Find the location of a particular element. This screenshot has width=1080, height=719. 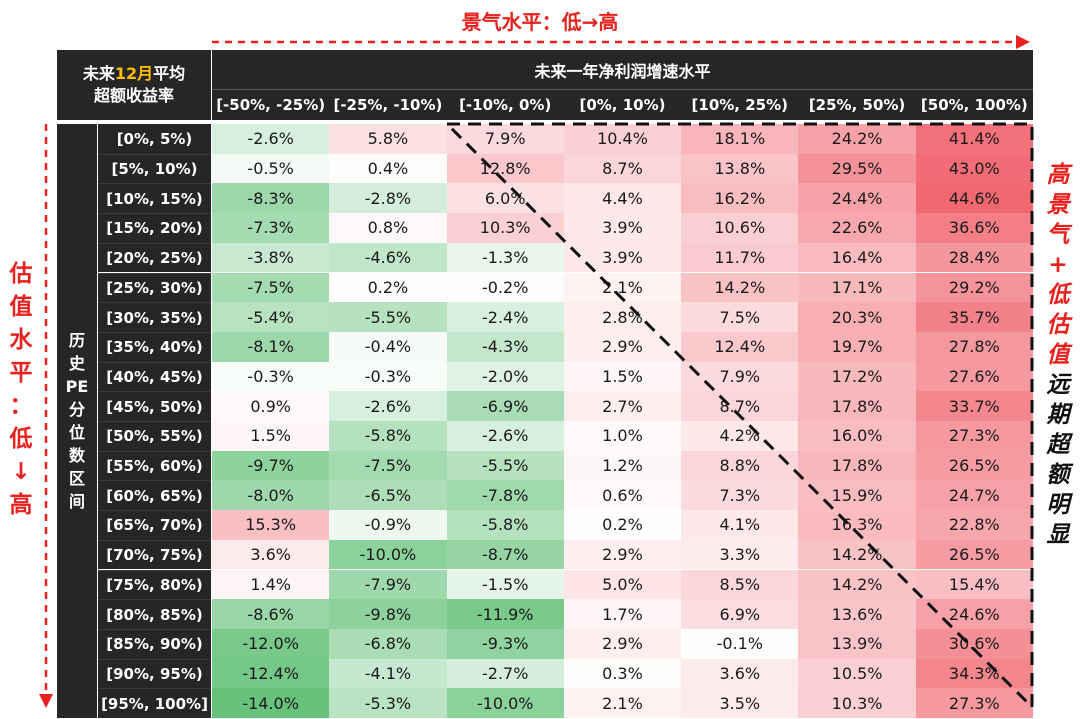

x-tick-label: [50%, 100%) is located at coordinates (974, 105).